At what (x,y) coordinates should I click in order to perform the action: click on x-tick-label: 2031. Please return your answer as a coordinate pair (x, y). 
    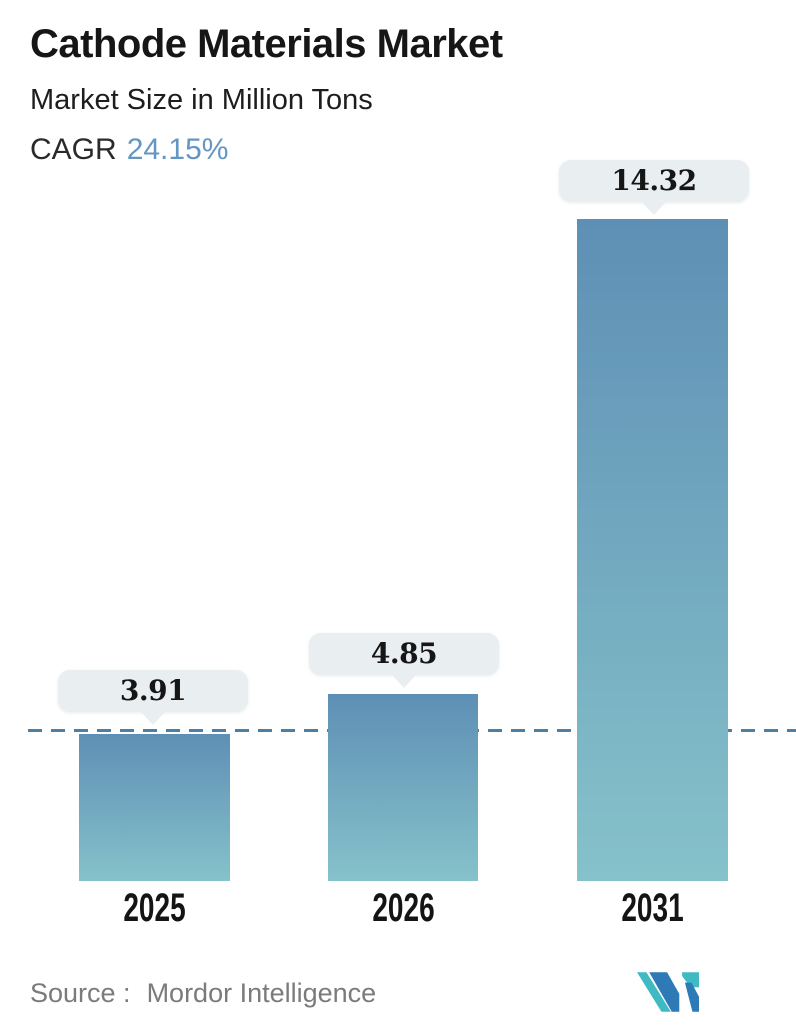
    Looking at the image, I should click on (652, 908).